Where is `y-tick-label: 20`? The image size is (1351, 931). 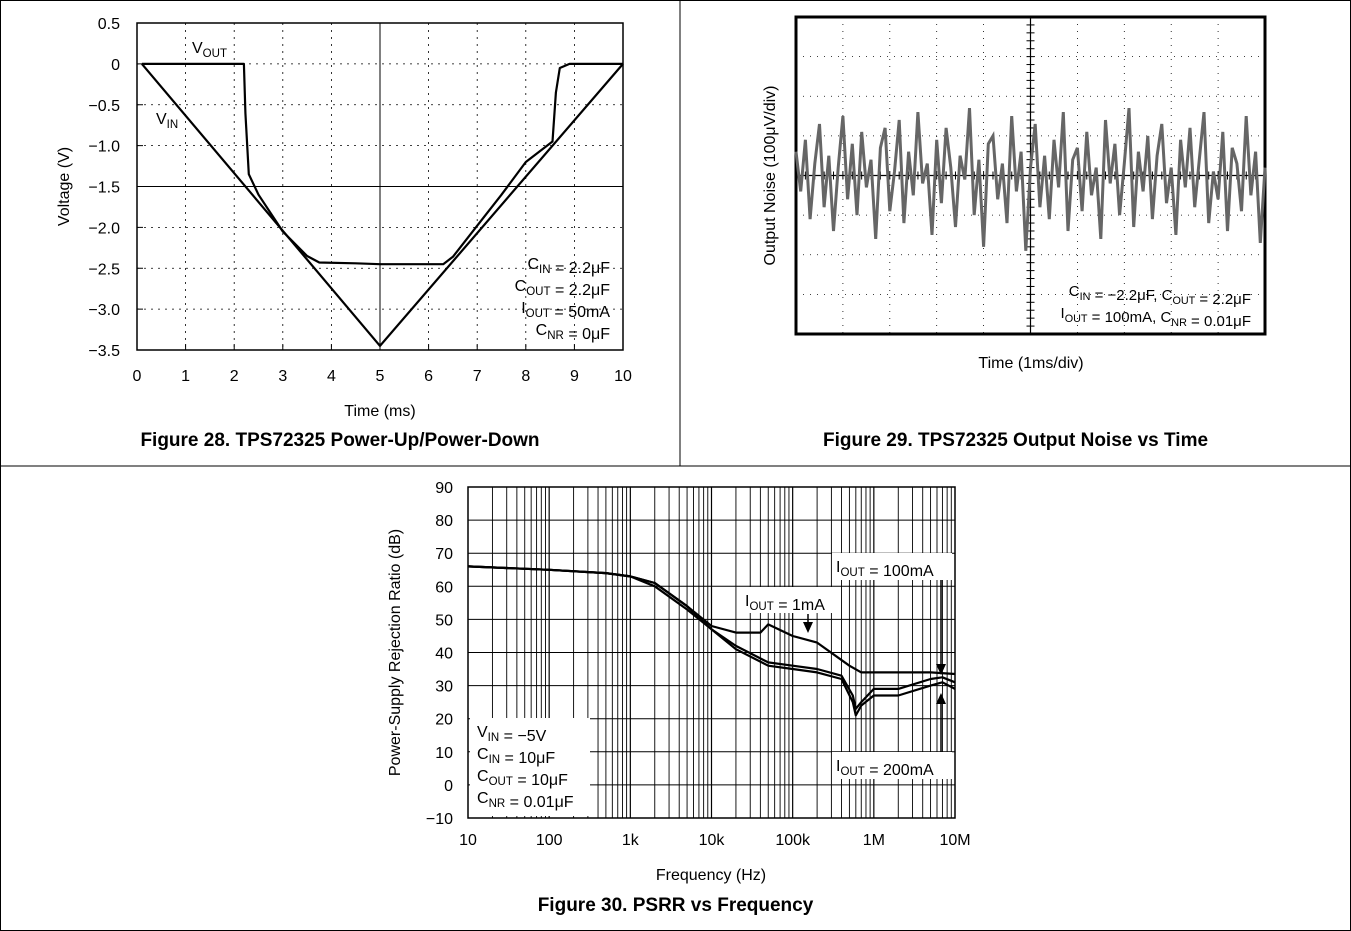
y-tick-label: 20 is located at coordinates (444, 720).